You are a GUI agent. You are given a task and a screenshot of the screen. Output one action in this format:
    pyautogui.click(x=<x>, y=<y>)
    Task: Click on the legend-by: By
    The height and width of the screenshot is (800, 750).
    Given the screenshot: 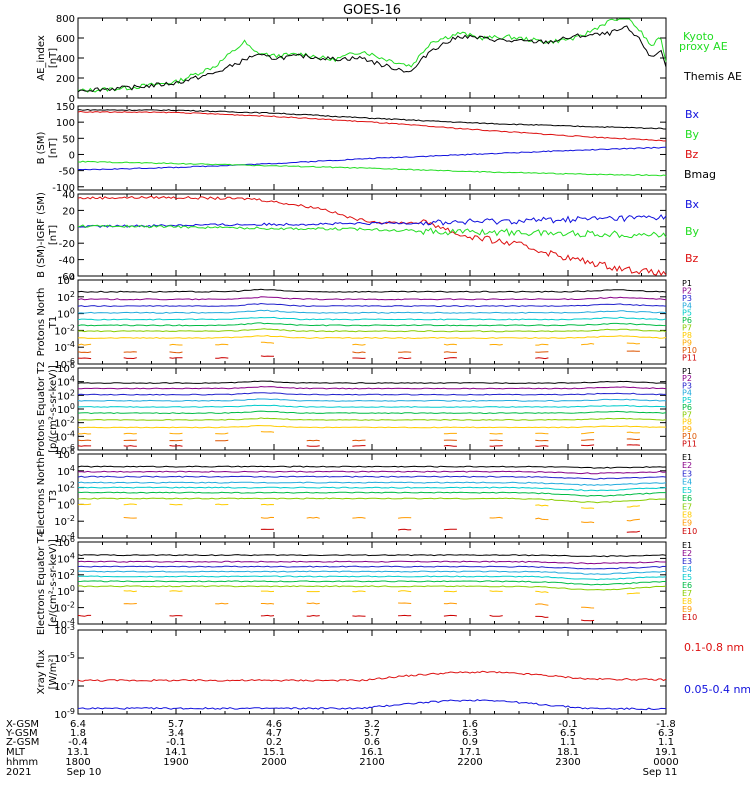 What is the action you would take?
    pyautogui.click(x=692, y=231)
    